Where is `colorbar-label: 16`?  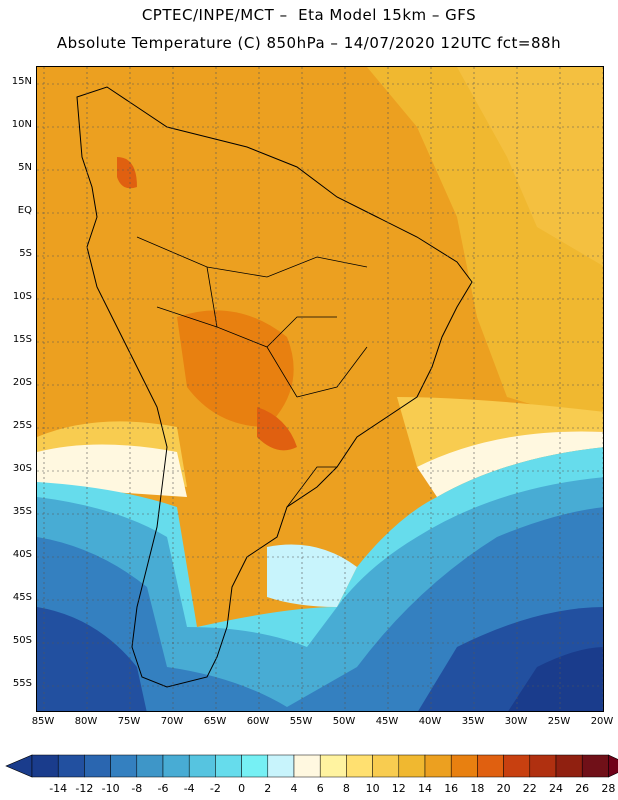
colorbar-label: 16 is located at coordinates (451, 788).